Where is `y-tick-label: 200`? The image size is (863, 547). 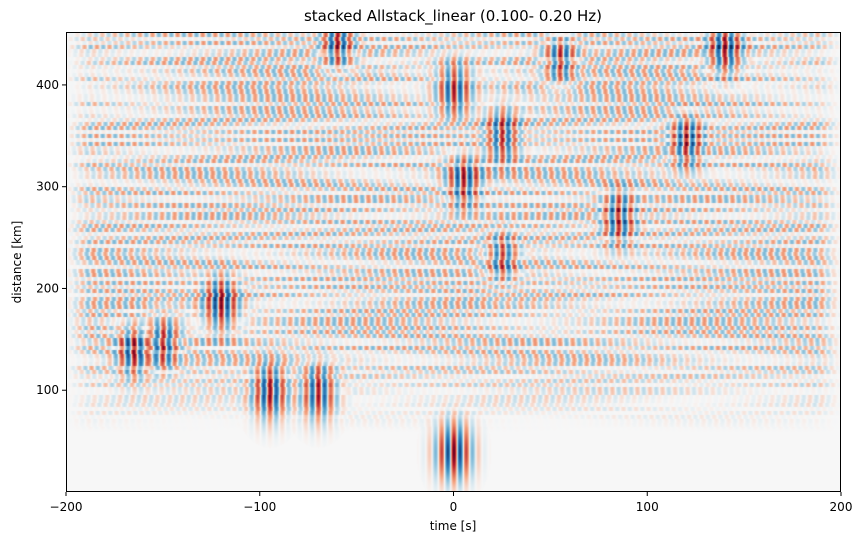 y-tick-label: 200 is located at coordinates (47, 288).